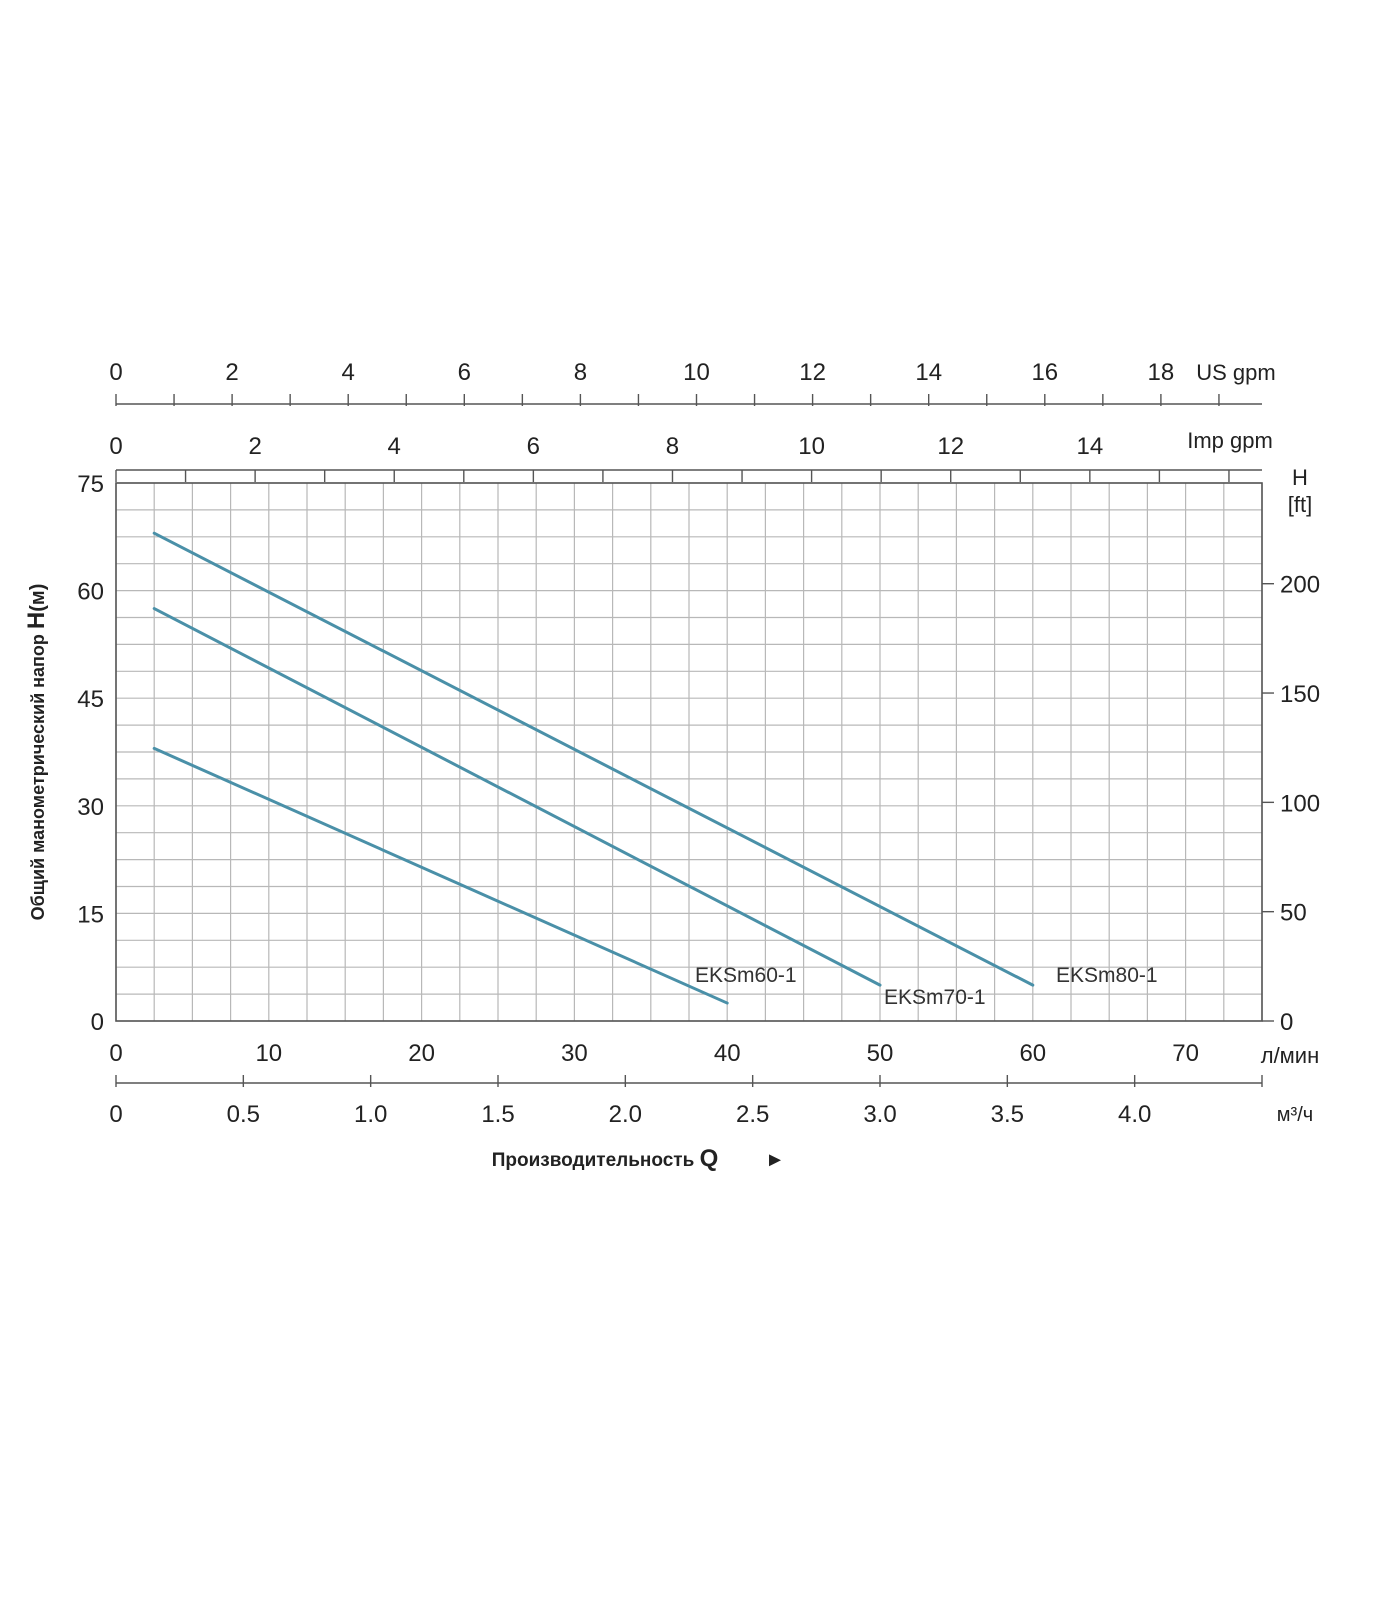  What do you see at coordinates (1300, 477) in the screenshot?
I see `y-right-axis-title: H` at bounding box center [1300, 477].